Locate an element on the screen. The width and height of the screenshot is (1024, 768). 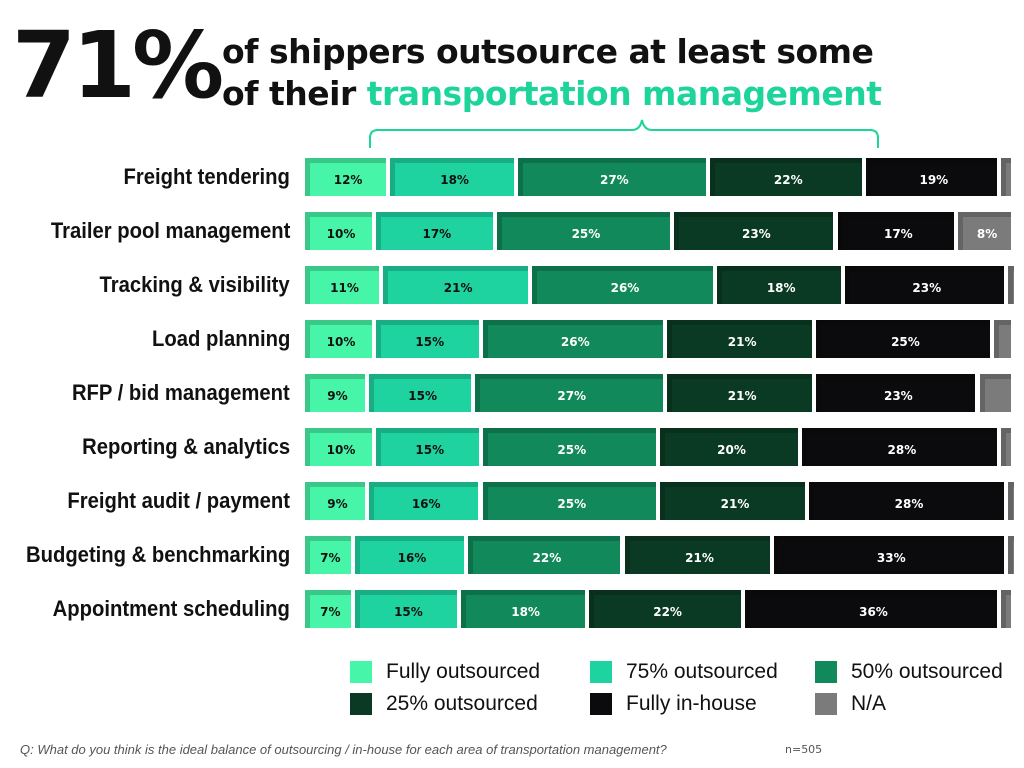
category-label: RFP / bid management is located at coordinates (181, 392).